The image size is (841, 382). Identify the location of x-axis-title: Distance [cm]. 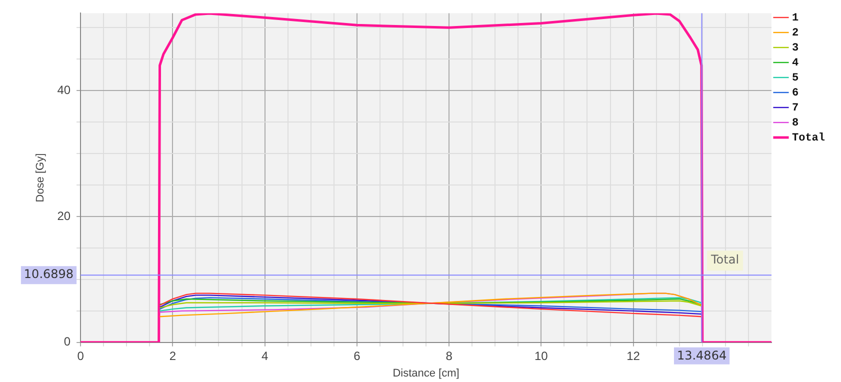
(426, 373).